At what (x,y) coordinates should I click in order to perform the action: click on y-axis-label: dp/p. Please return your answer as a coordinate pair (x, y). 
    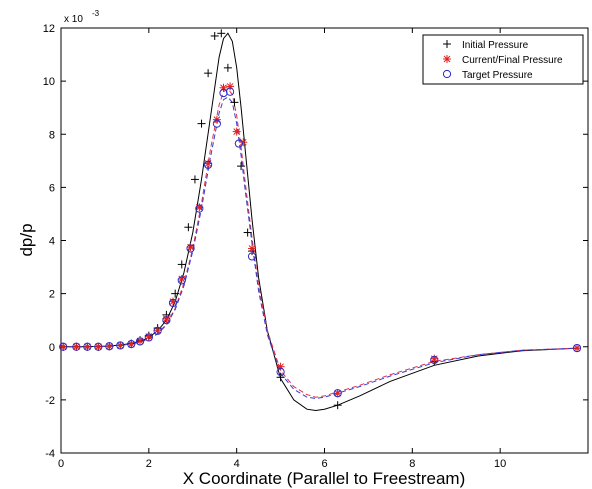
    Looking at the image, I should click on (26, 239).